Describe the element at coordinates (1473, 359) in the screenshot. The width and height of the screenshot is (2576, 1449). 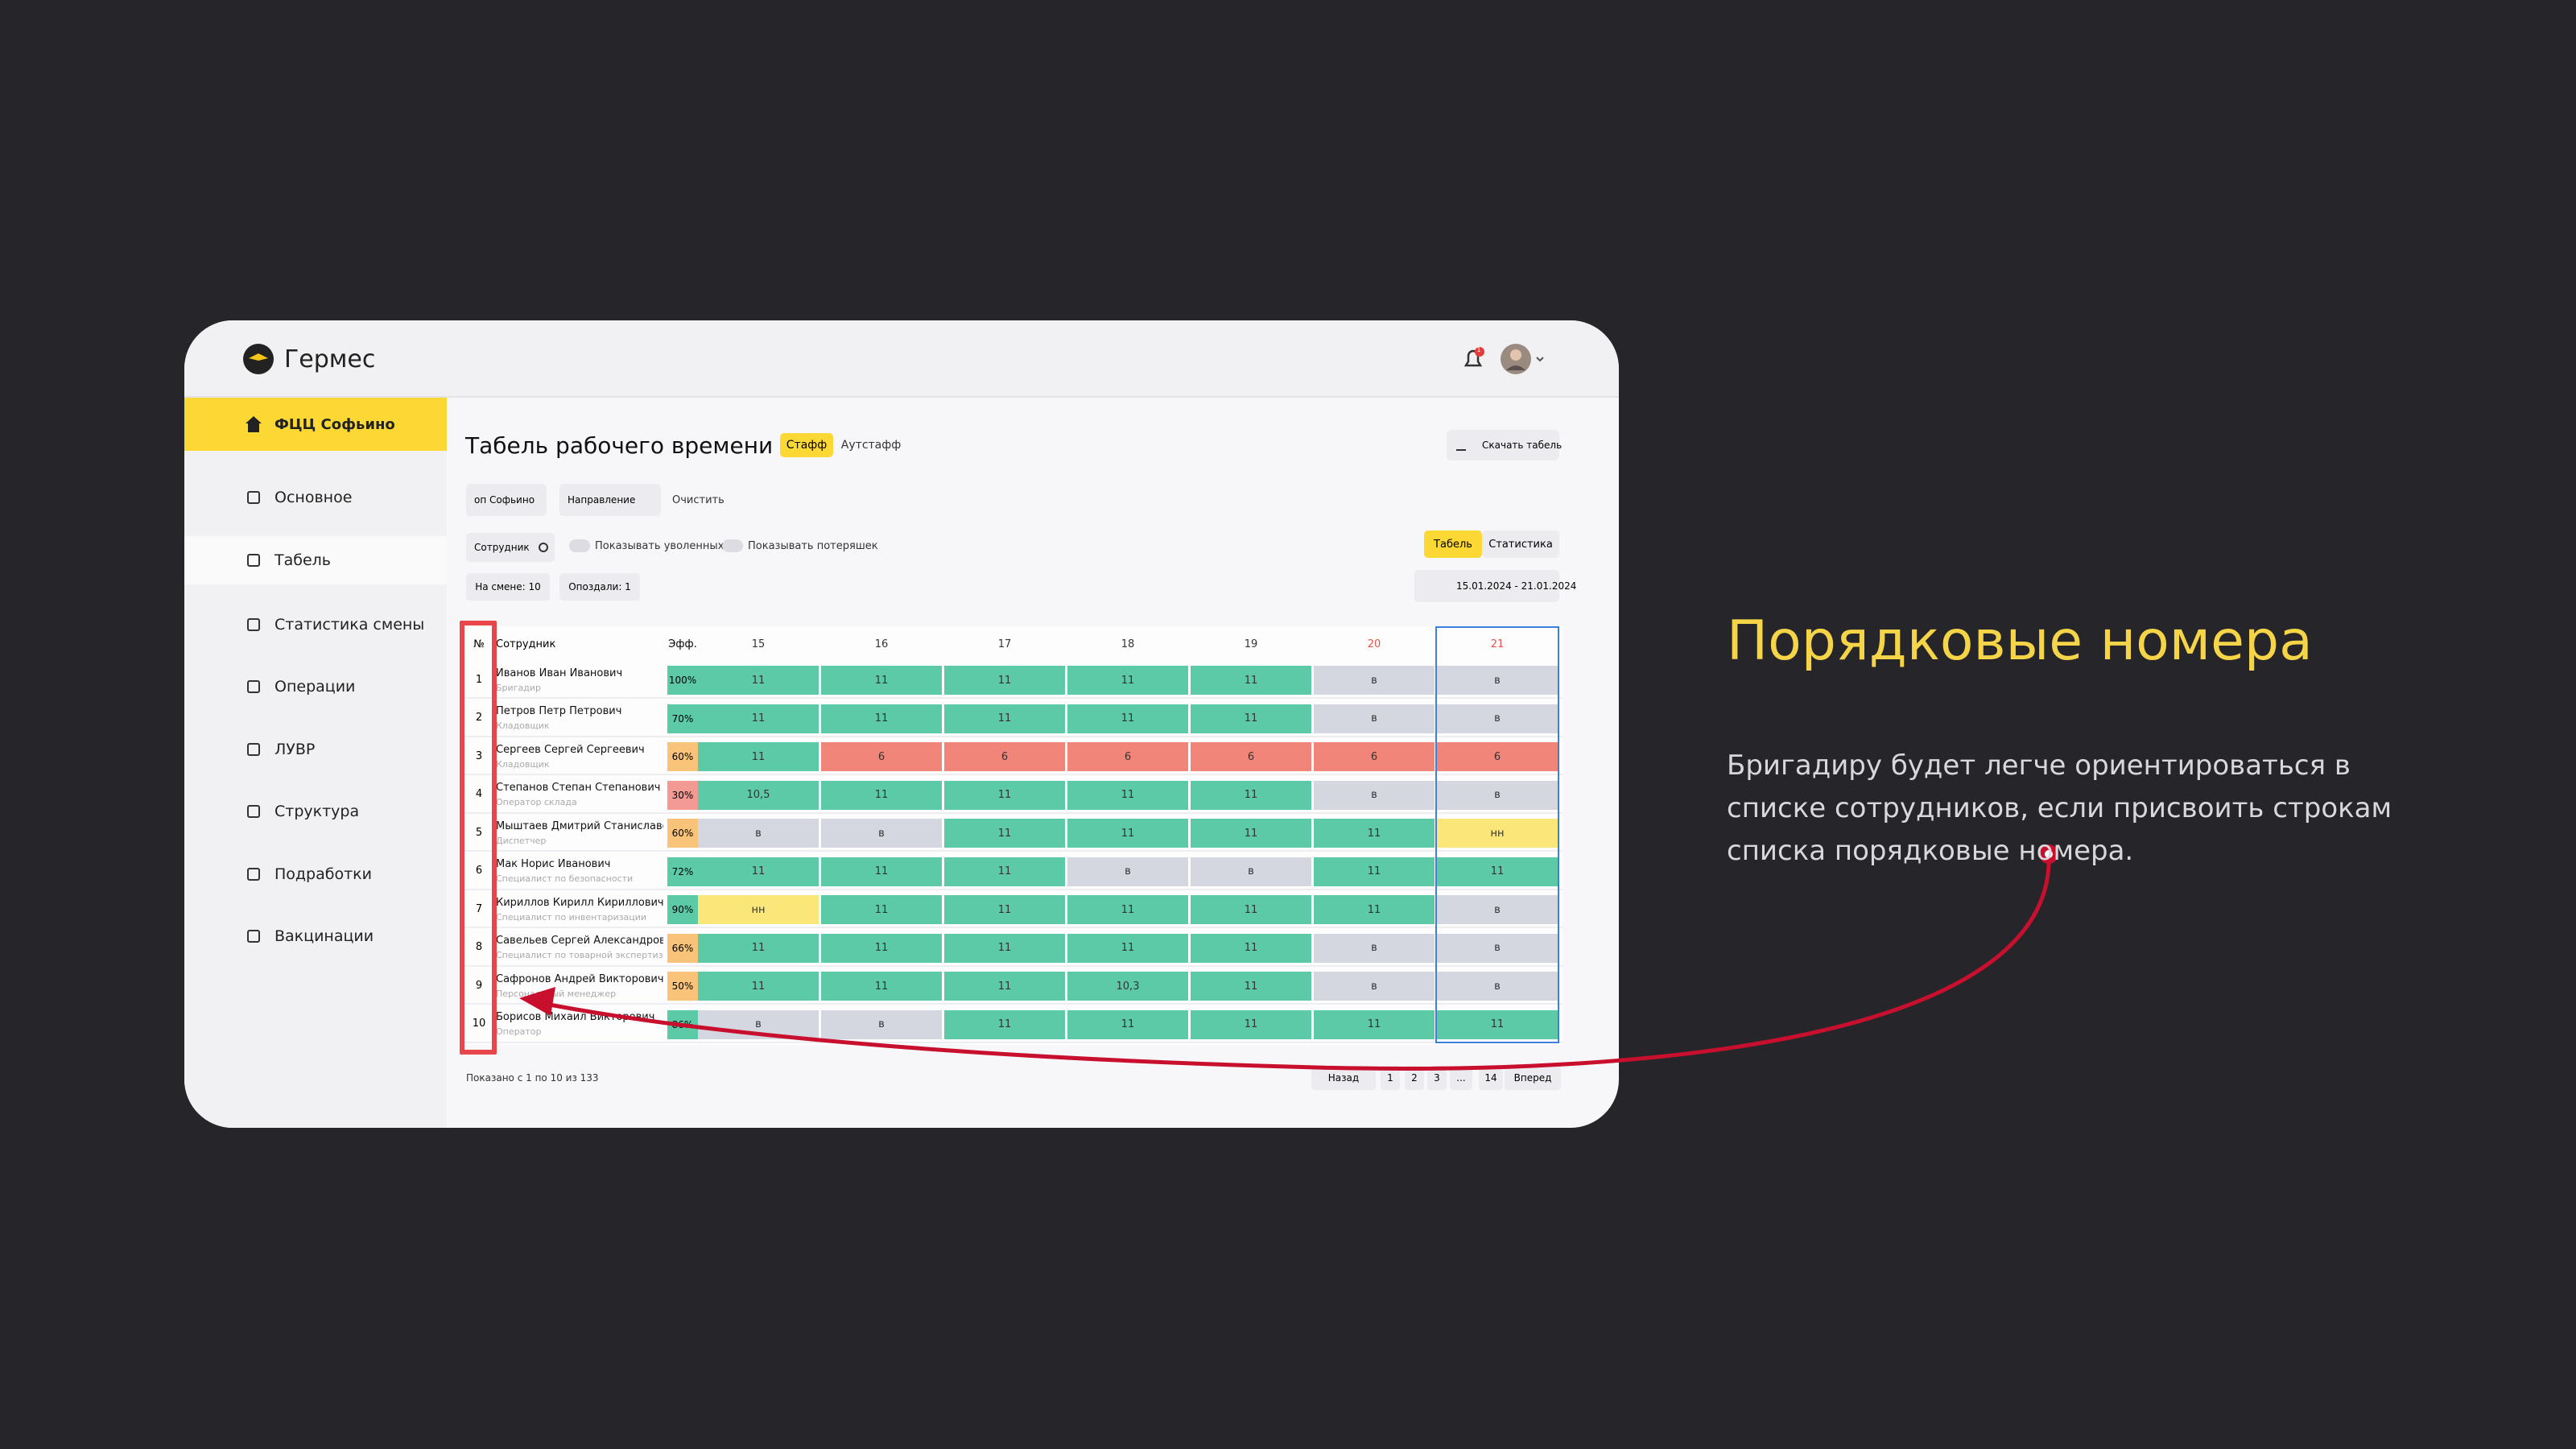
I see `bell-icon` at that location.